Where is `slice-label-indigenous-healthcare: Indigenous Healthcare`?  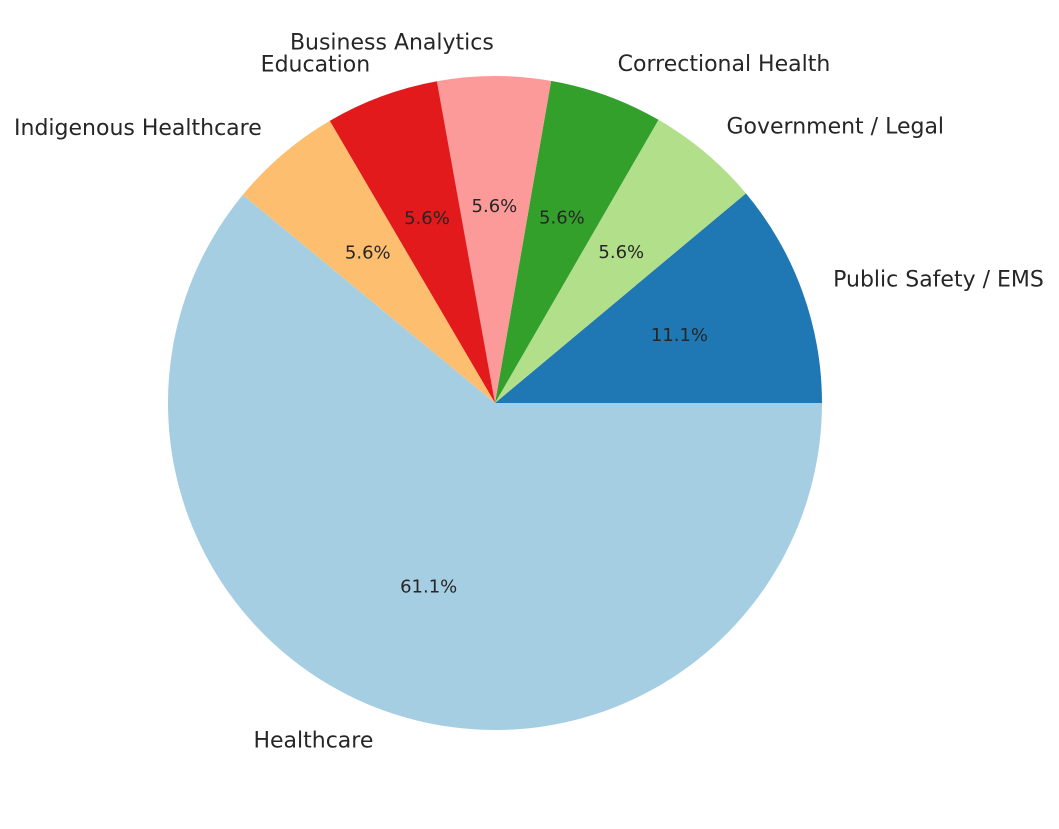 slice-label-indigenous-healthcare: Indigenous Healthcare is located at coordinates (138, 128).